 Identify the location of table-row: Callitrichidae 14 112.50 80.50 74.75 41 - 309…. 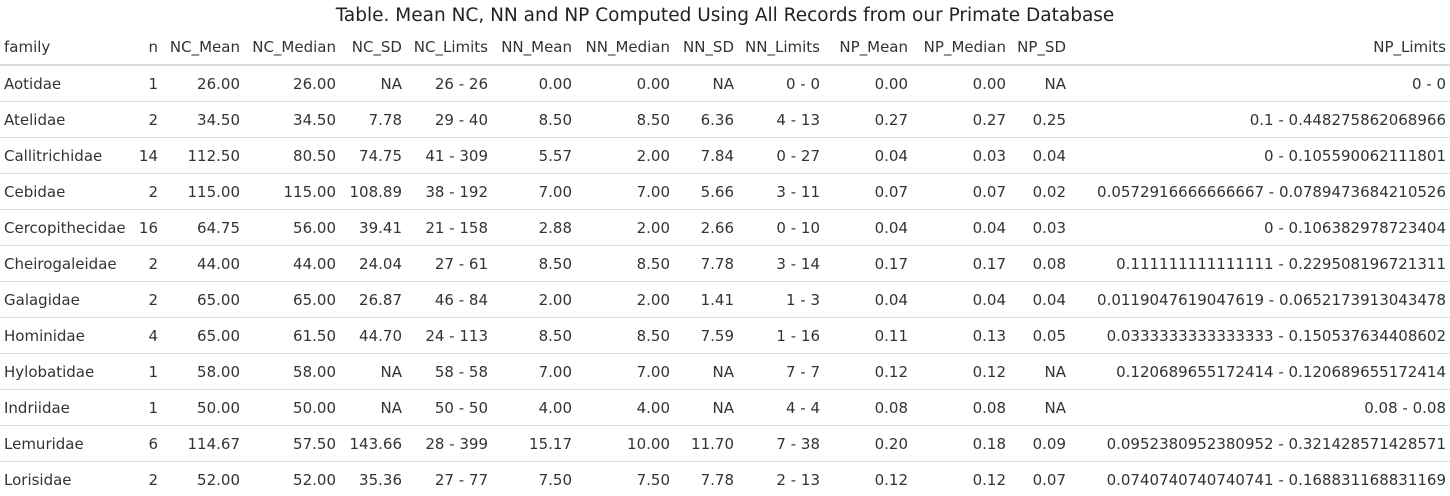
(725, 155).